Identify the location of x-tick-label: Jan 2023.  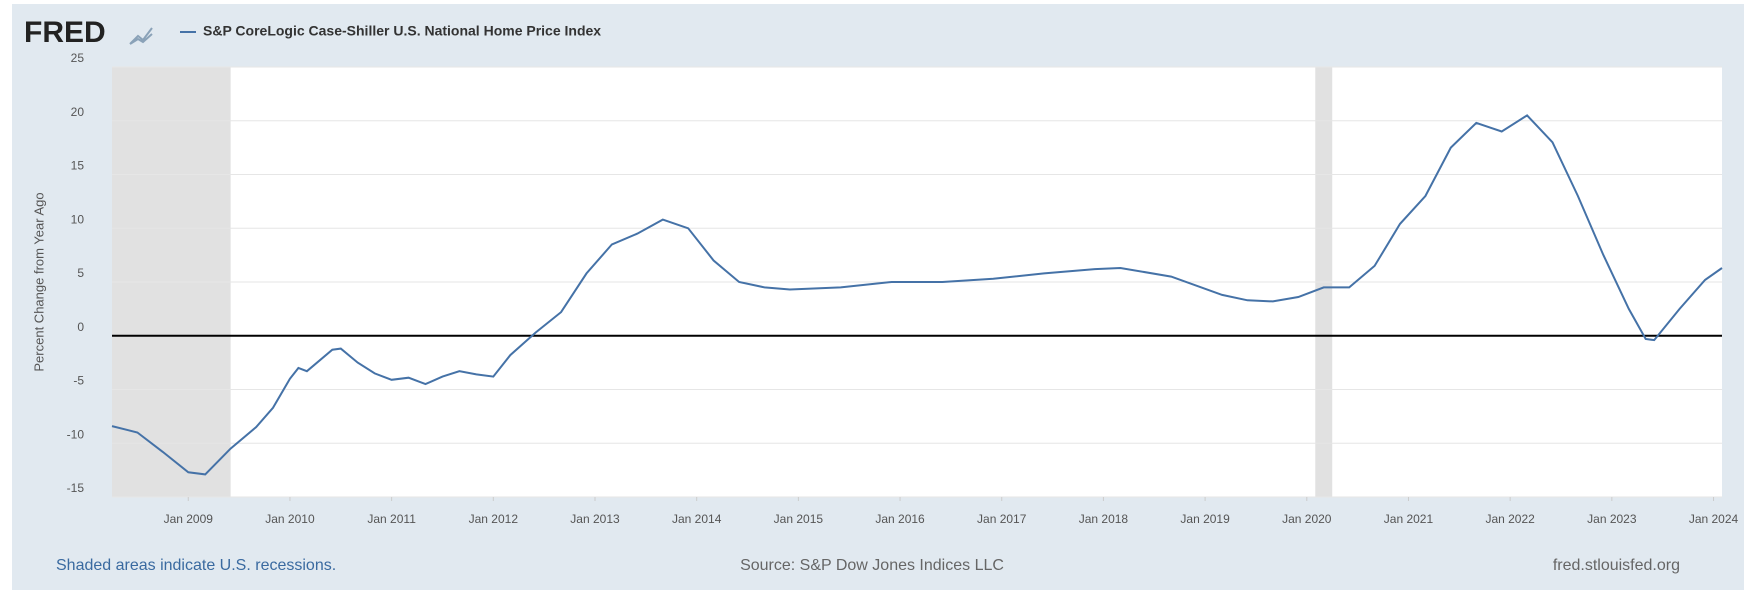
(1612, 519).